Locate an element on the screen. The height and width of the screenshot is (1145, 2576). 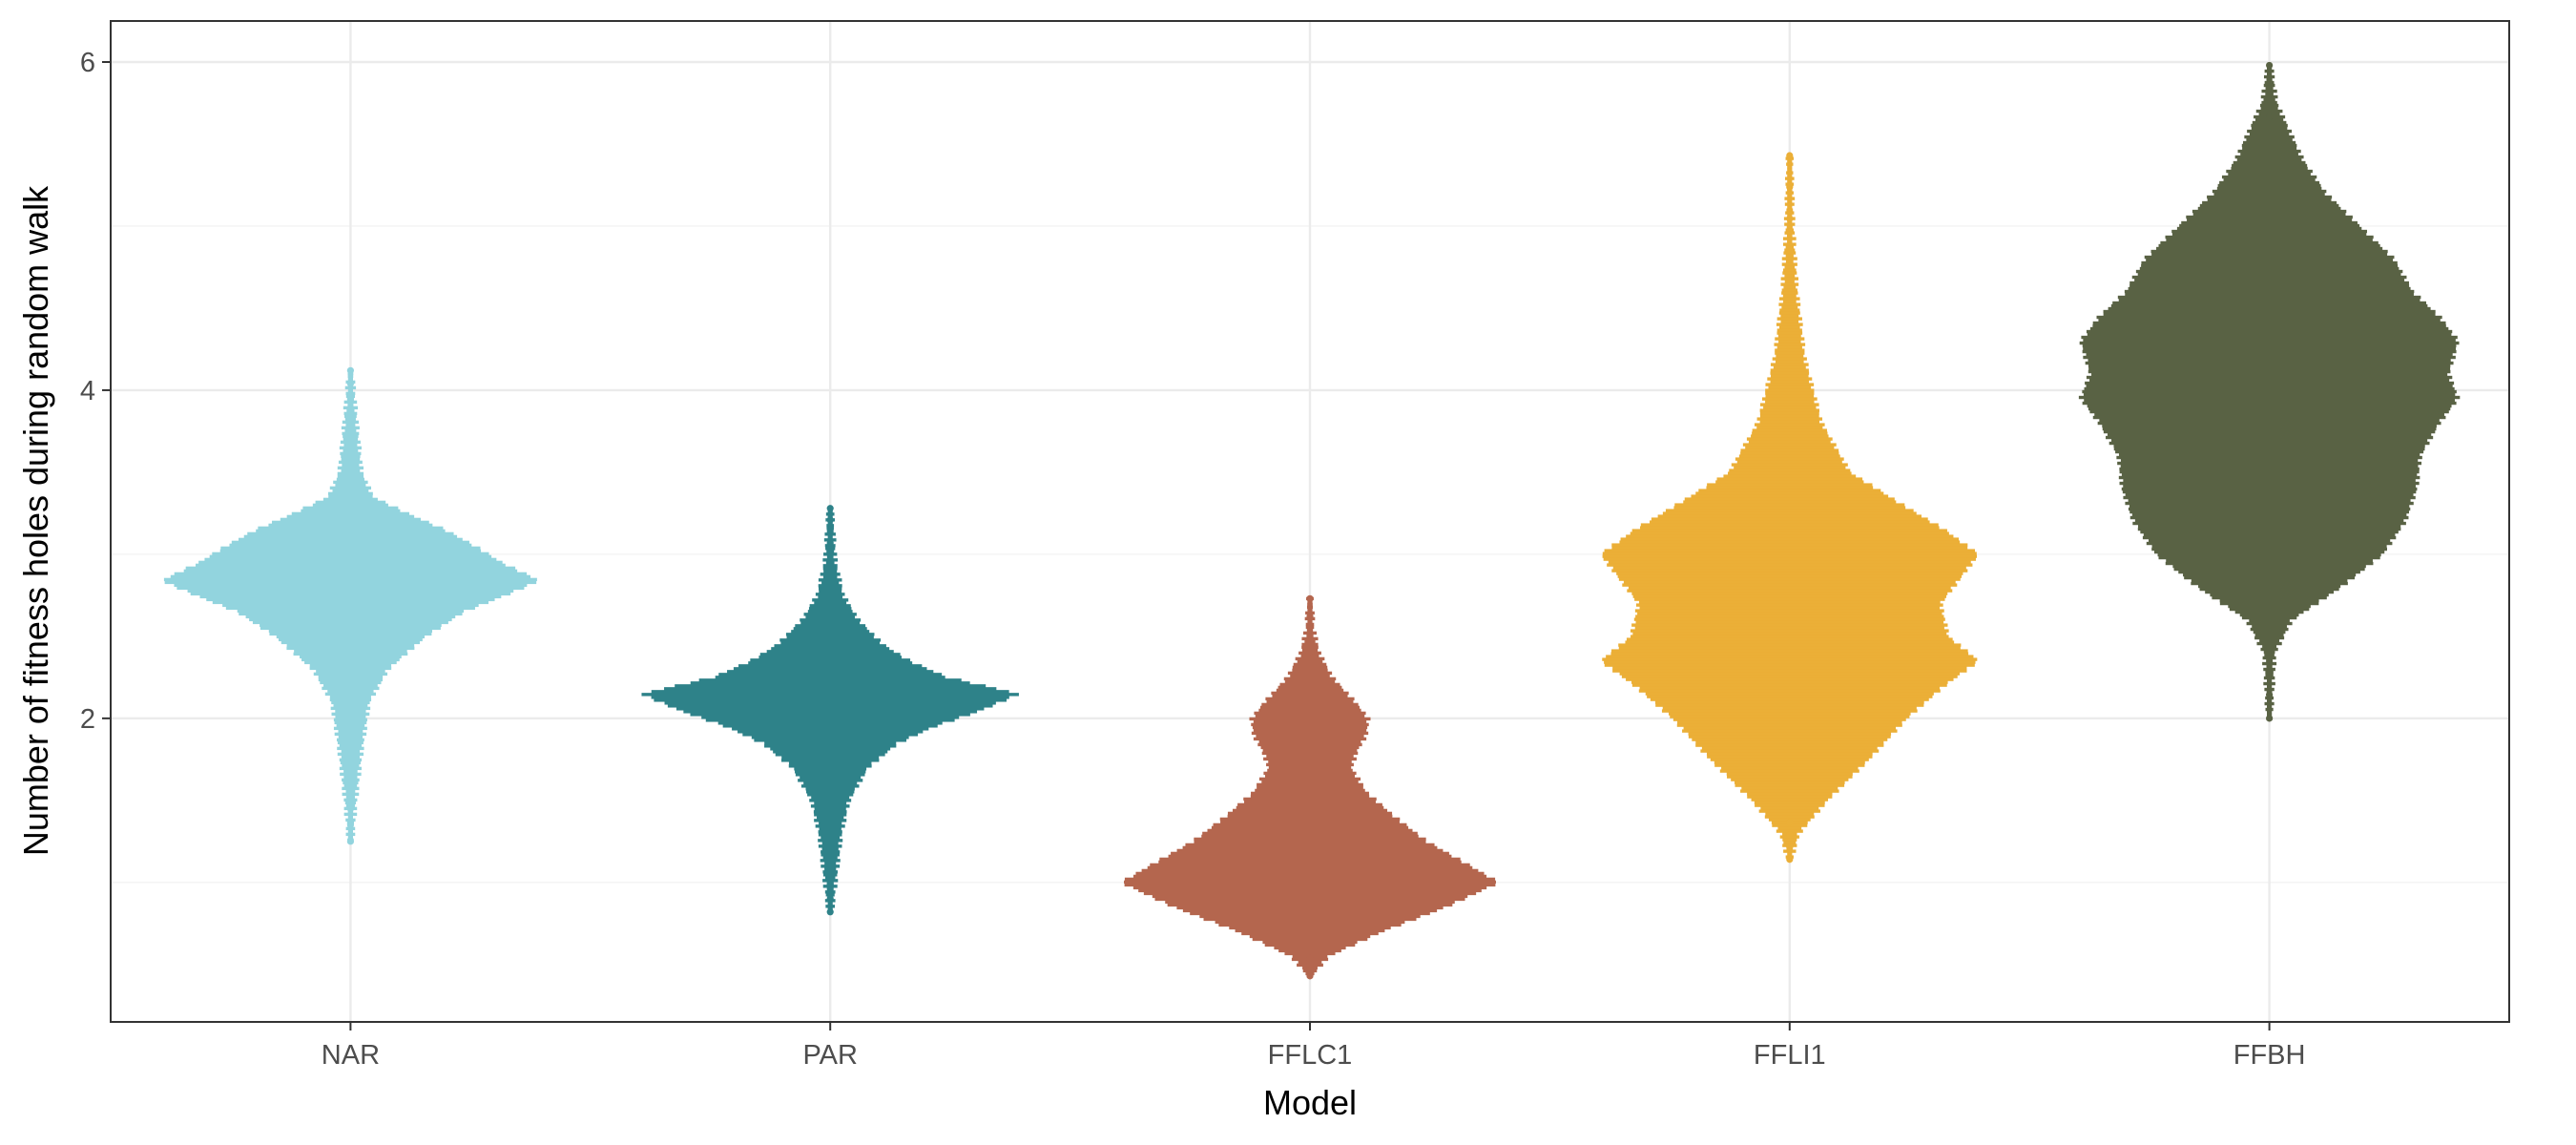
x-tick-label: NAR is located at coordinates (351, 1055).